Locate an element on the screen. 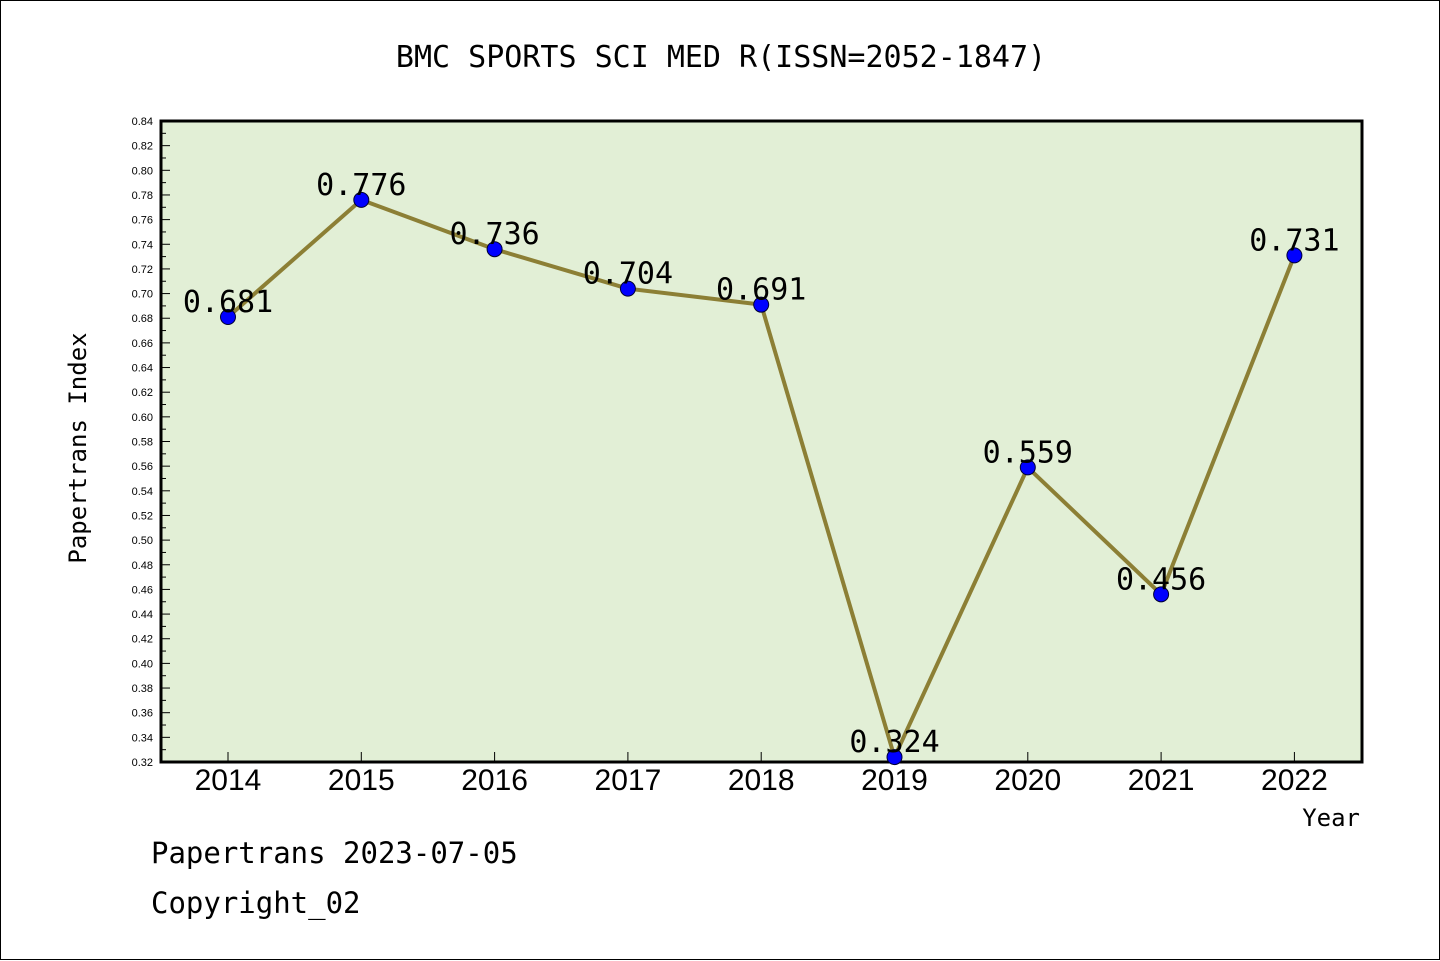 Image resolution: width=1440 pixels, height=961 pixels. y-tick-label: 0.64 is located at coordinates (142, 369).